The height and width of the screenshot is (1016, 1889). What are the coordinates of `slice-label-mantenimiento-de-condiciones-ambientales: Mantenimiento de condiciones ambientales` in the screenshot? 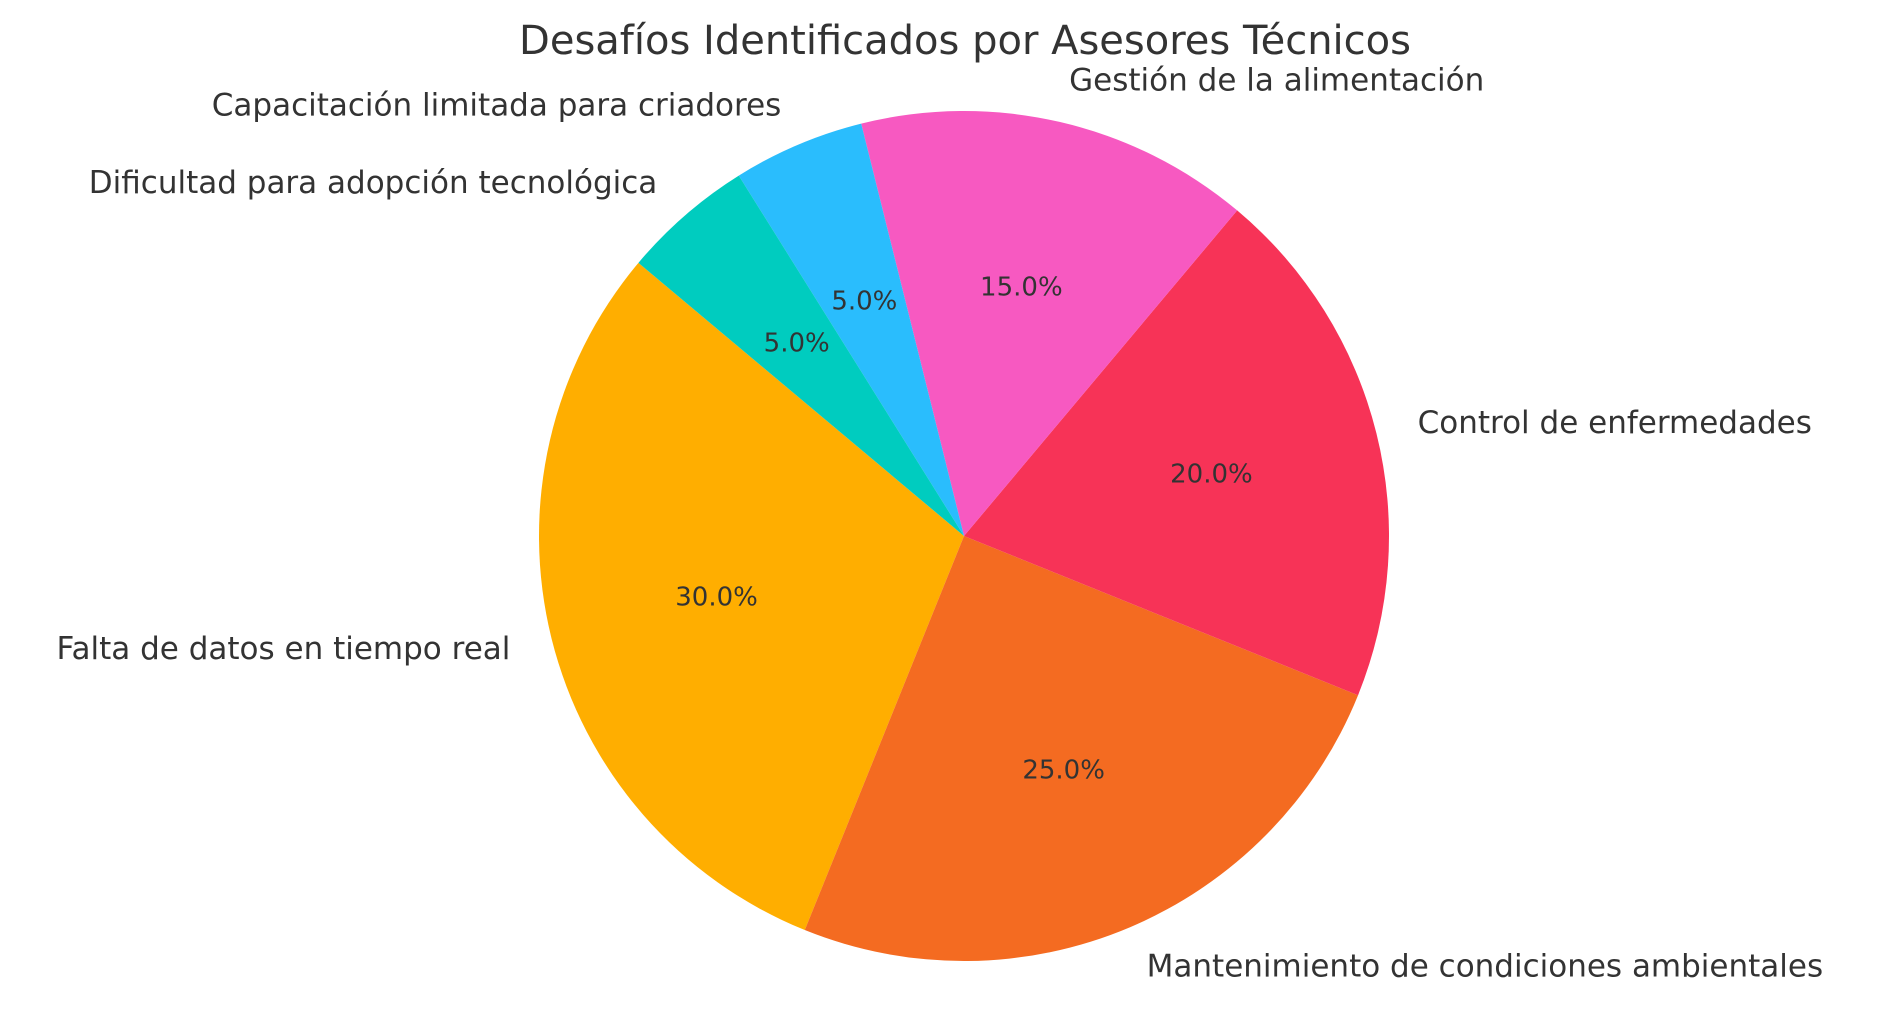 It's located at (1485, 966).